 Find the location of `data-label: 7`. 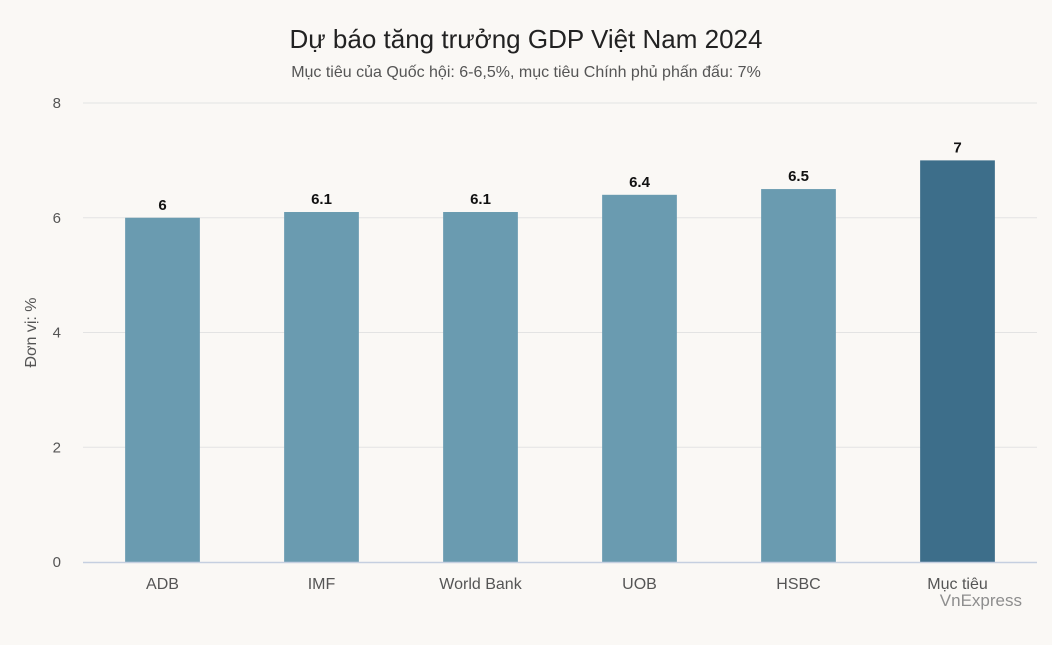

data-label: 7 is located at coordinates (957, 147).